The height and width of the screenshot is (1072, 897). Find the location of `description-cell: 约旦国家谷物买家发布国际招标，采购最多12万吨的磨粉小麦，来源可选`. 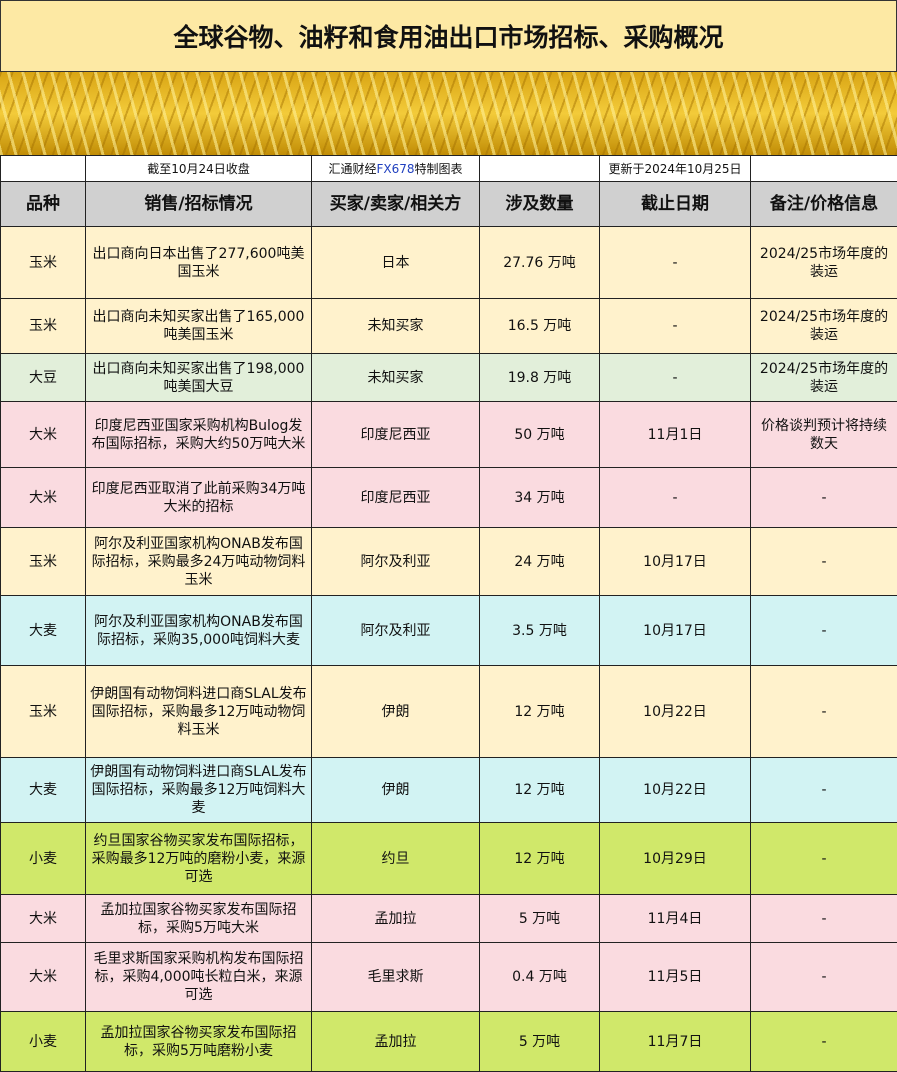

description-cell: 约旦国家谷物买家发布国际招标，采购最多12万吨的磨粉小麦，来源可选 is located at coordinates (199, 859).